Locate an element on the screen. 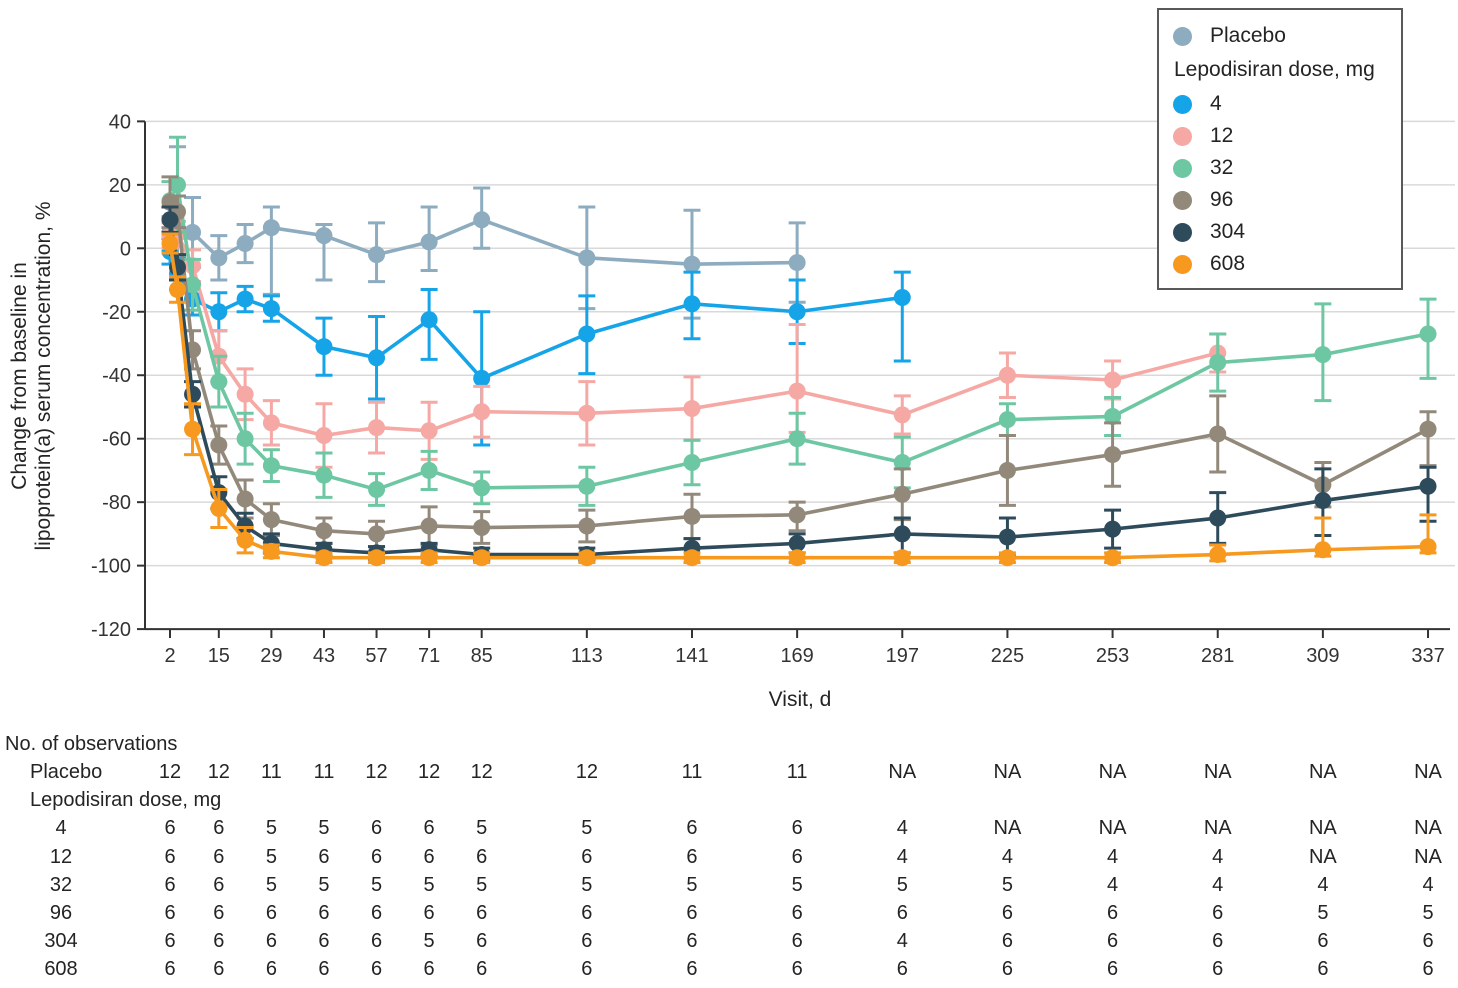 The image size is (1458, 988). obs-row-label-placebo: Placebo is located at coordinates (66, 772).